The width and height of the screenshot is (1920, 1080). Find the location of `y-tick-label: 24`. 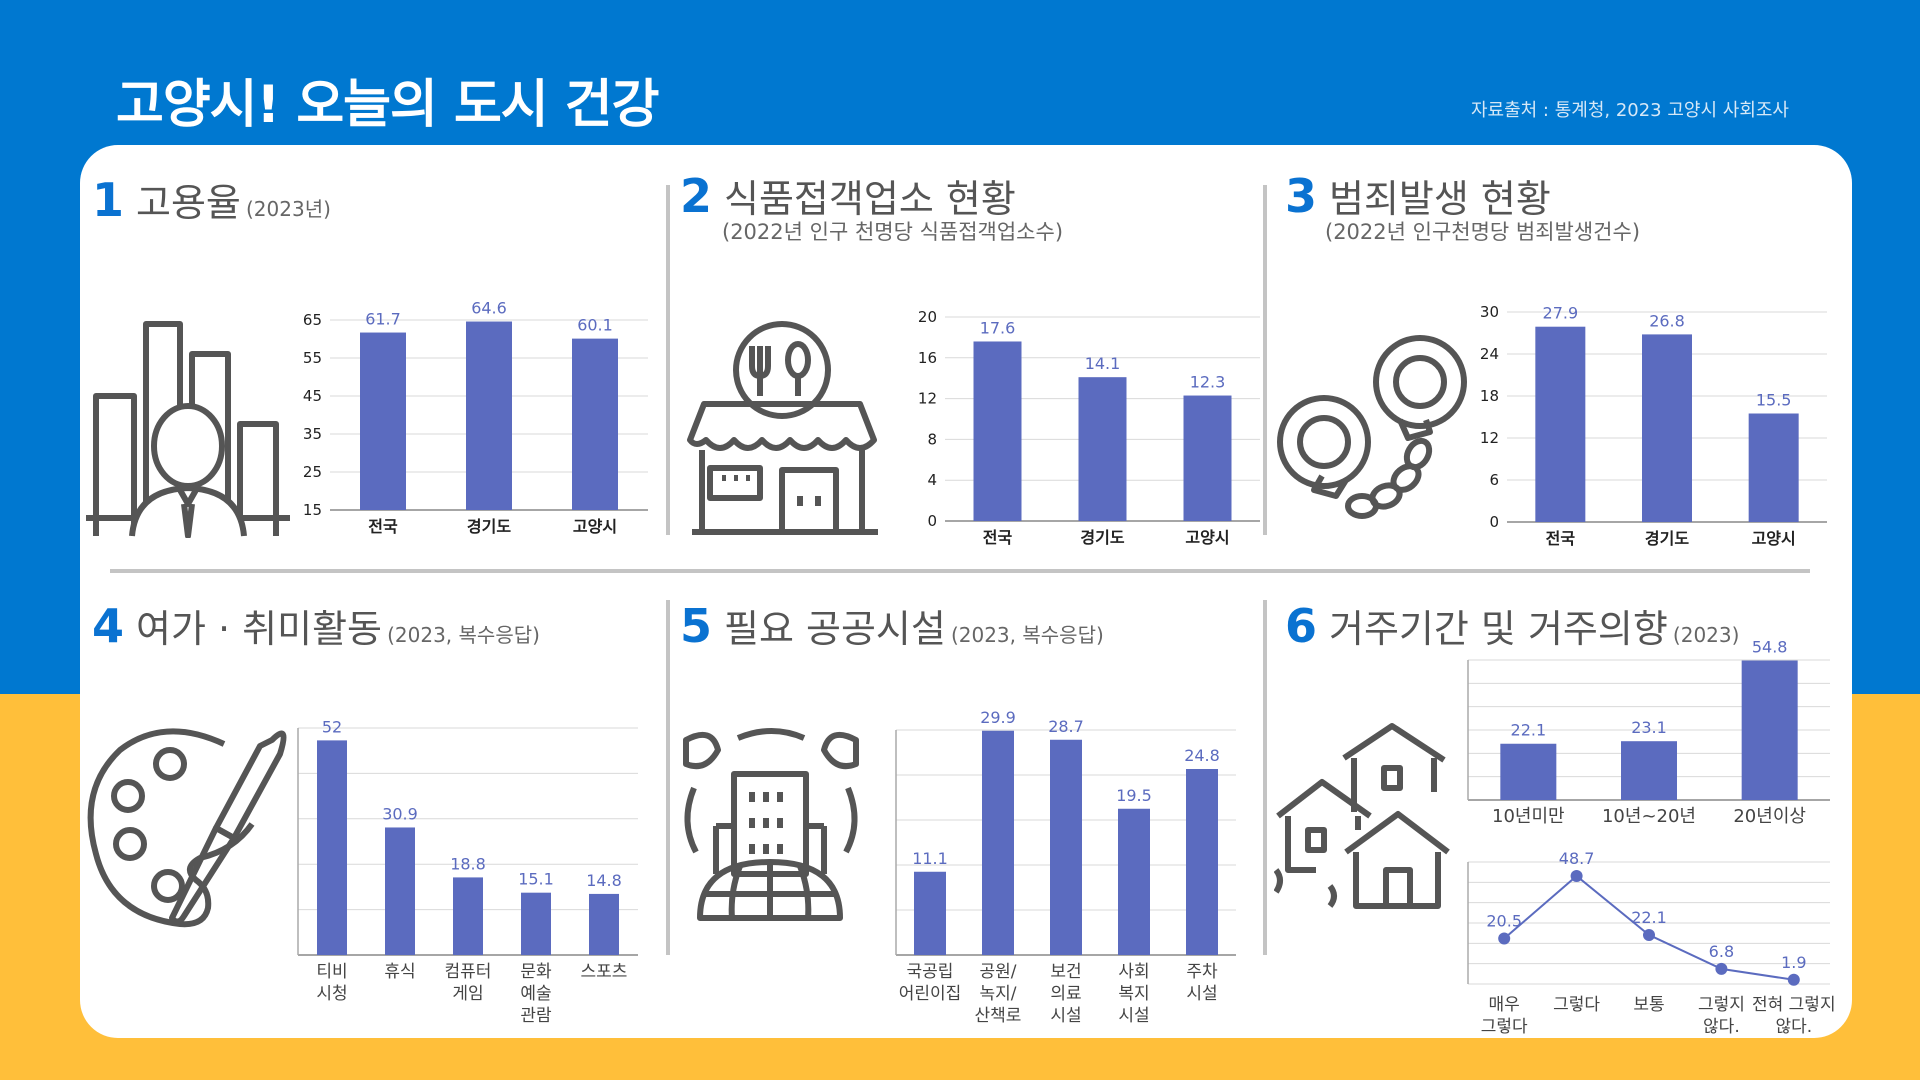

y-tick-label: 24 is located at coordinates (1489, 354).